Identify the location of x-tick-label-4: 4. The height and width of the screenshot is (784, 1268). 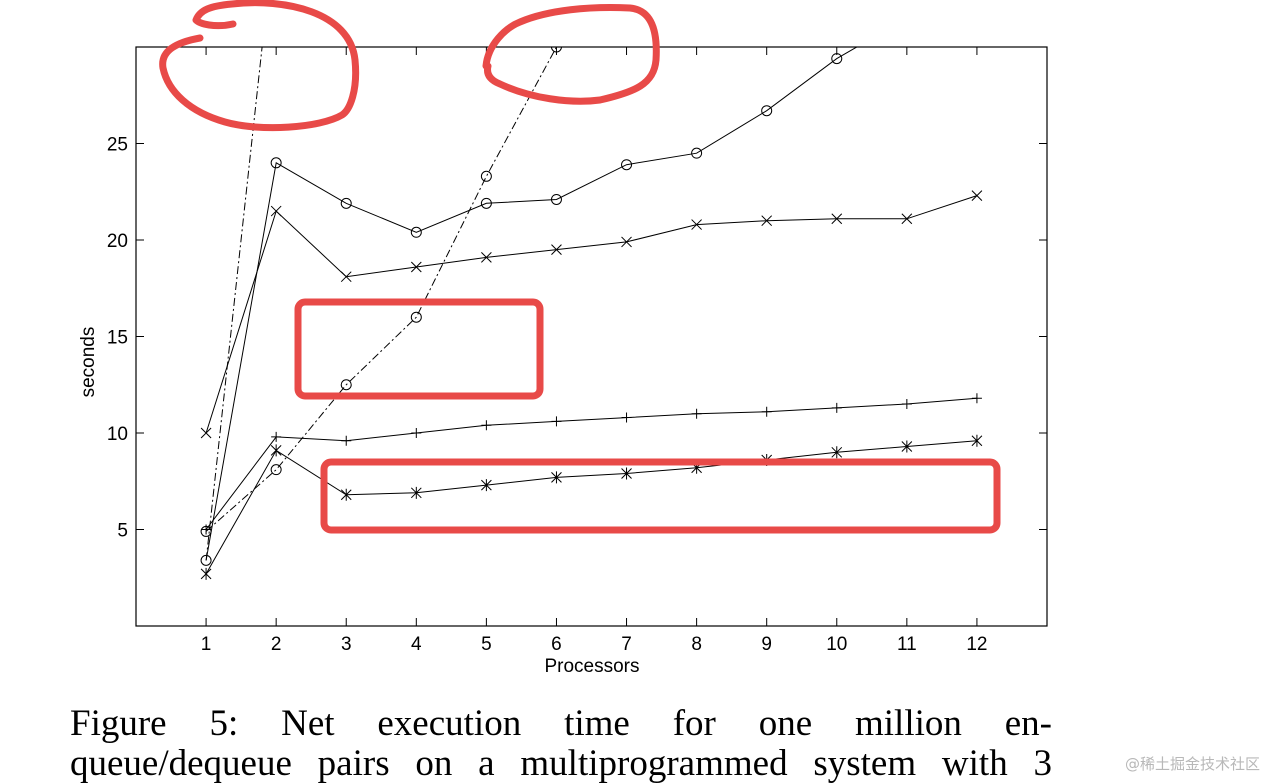
(416, 644).